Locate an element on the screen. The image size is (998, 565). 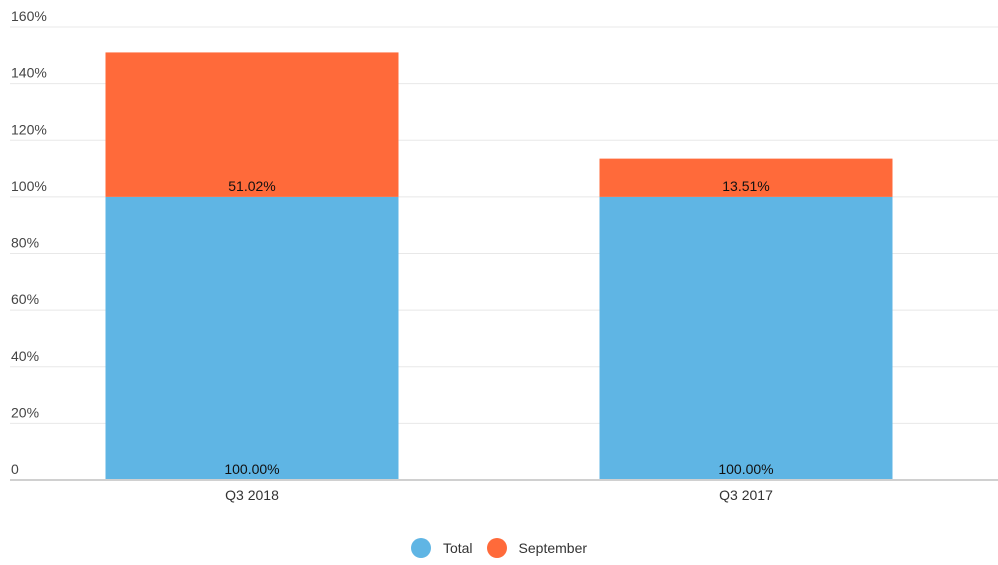
legend-item-total: Total is located at coordinates (441, 548).